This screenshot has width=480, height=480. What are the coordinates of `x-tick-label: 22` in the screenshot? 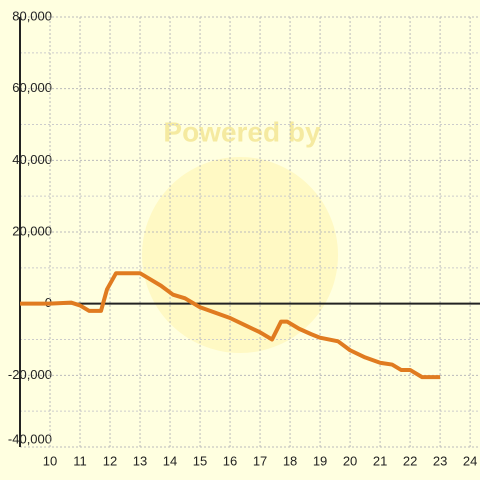 It's located at (410, 460).